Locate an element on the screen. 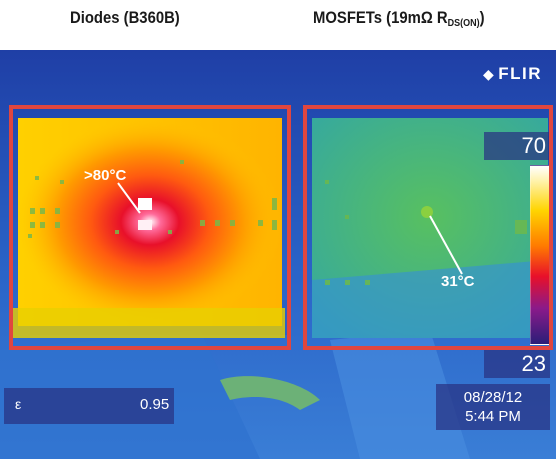  mosfets-heading: MOSFETs (19mΩ RDS(ON)) is located at coordinates (399, 19).